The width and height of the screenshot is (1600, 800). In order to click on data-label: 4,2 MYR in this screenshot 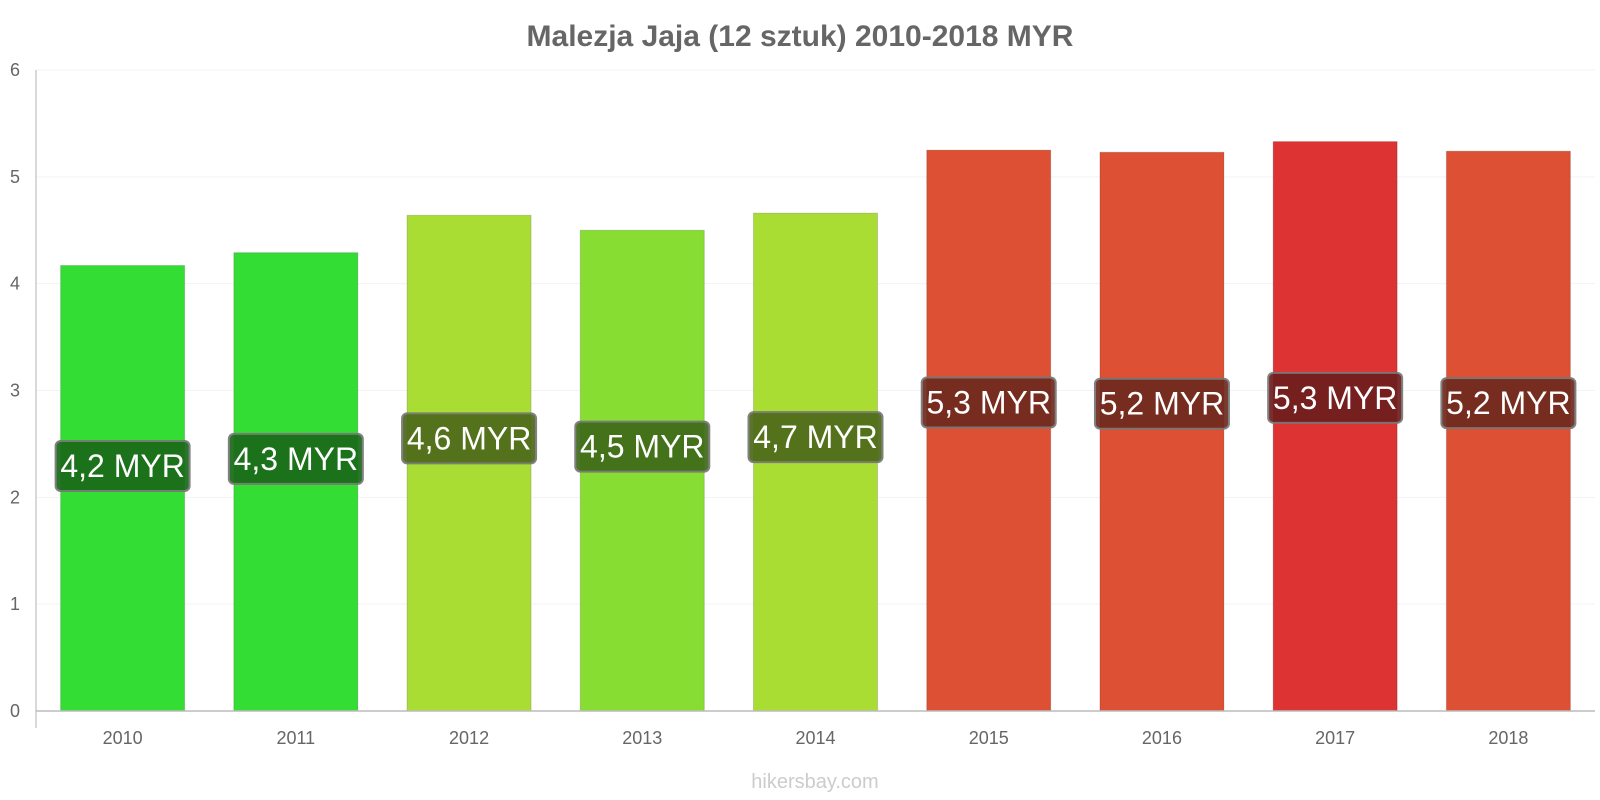, I will do `click(122, 466)`.